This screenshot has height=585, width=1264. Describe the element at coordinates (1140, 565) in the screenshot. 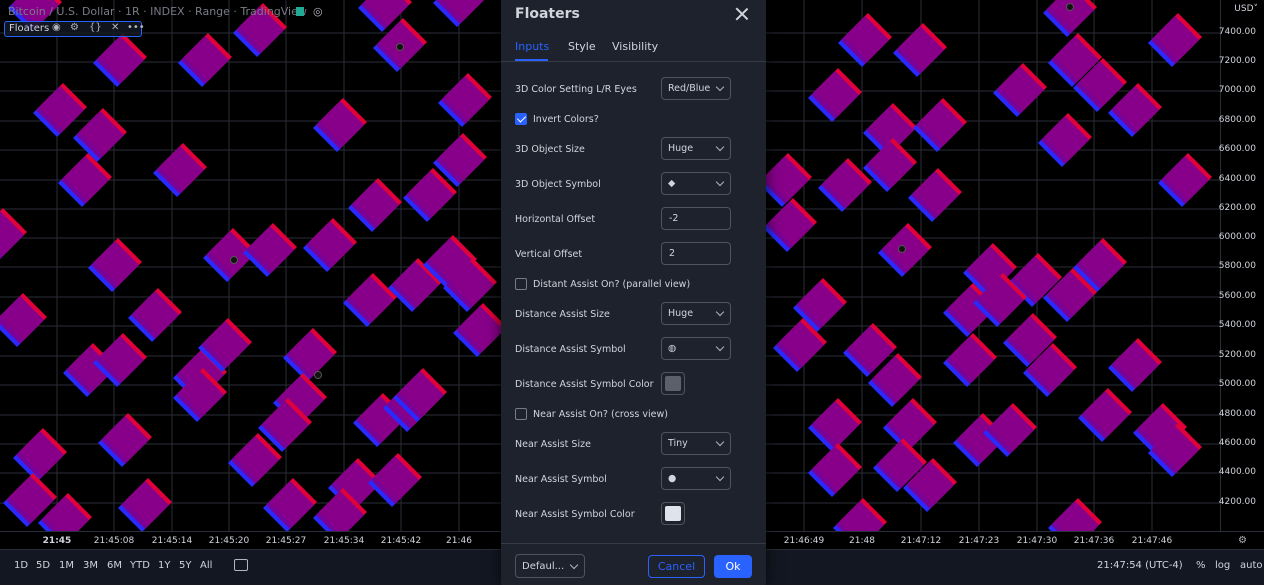

I see `clock-display: 21:47:54 (UTC-4)` at that location.